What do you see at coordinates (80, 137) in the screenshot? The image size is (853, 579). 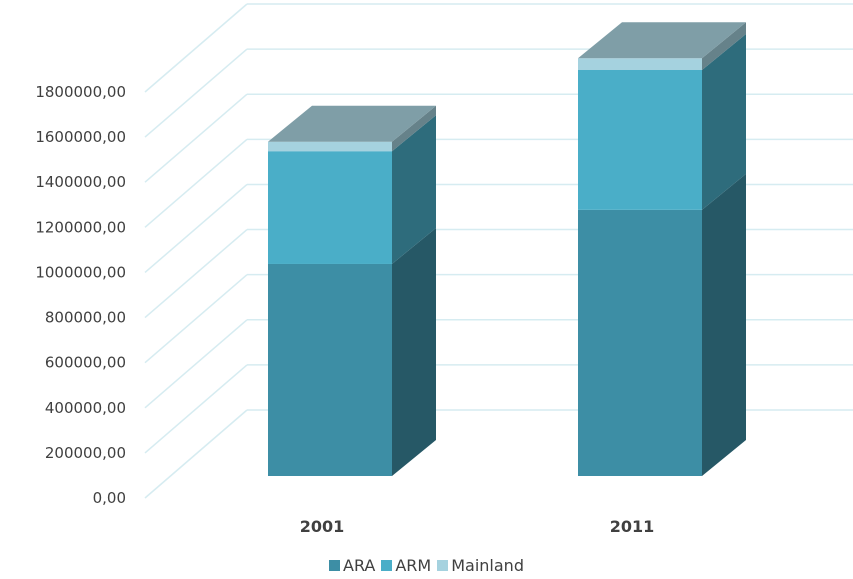 I see `y-tick-label: 1600000,00` at bounding box center [80, 137].